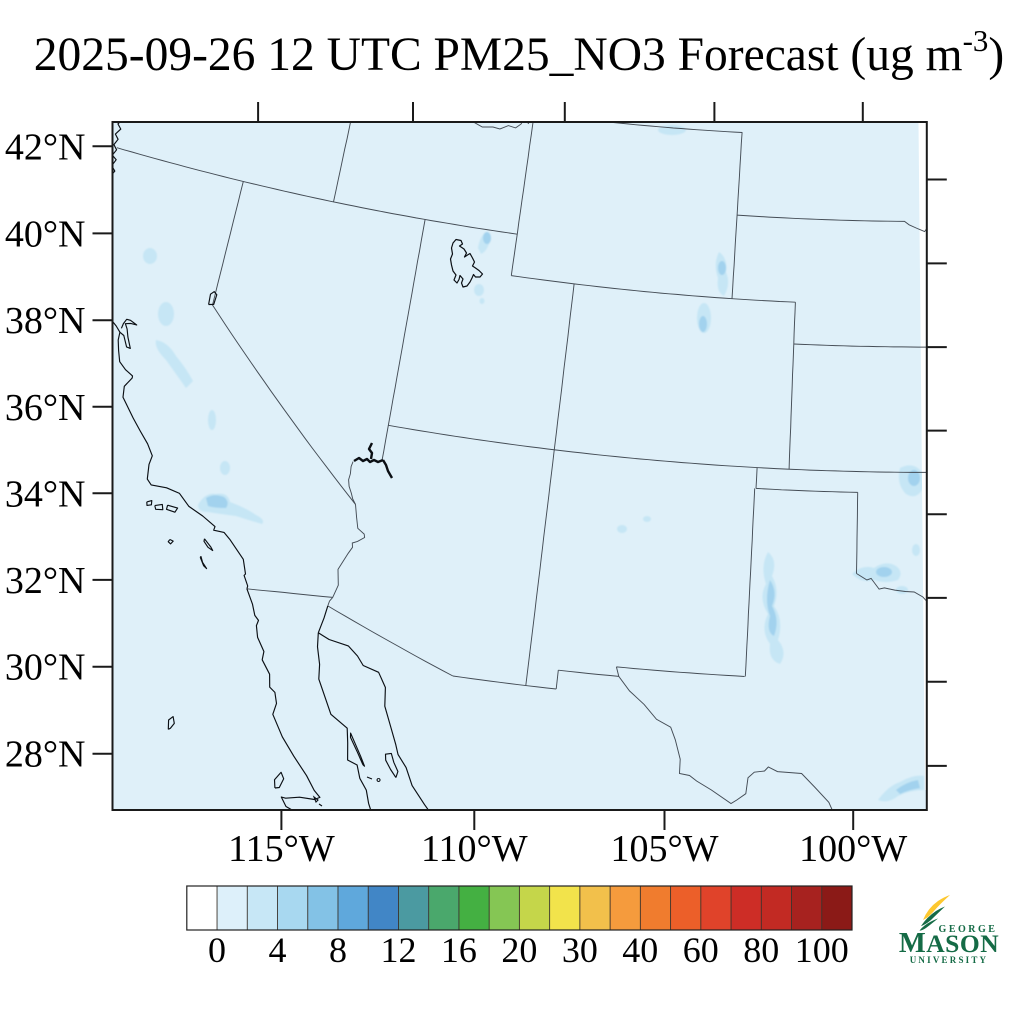  I want to click on svg-text: 20, so click(519, 950).